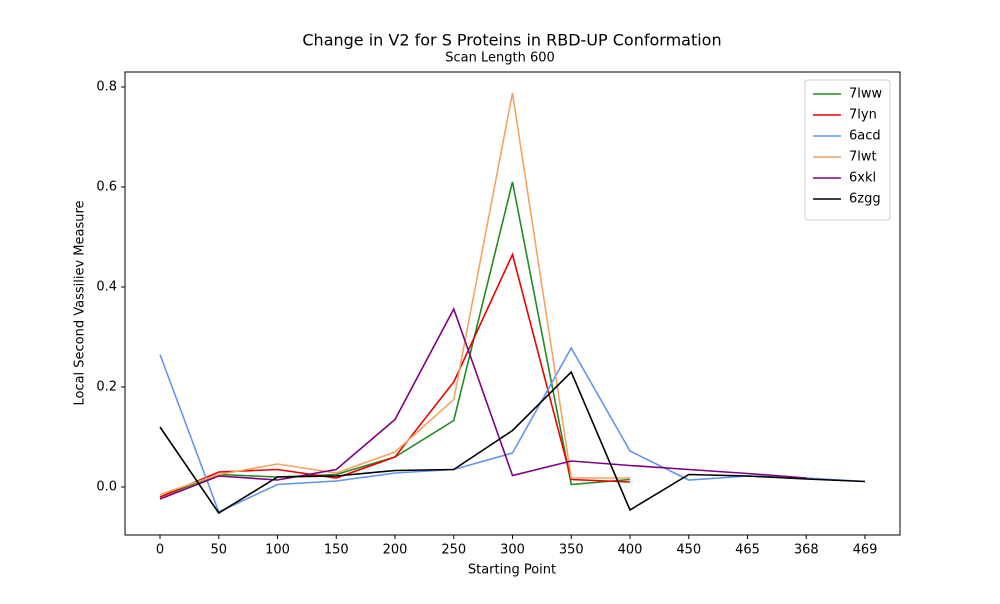  What do you see at coordinates (218, 550) in the screenshot?
I see `x-tick-label: 50` at bounding box center [218, 550].